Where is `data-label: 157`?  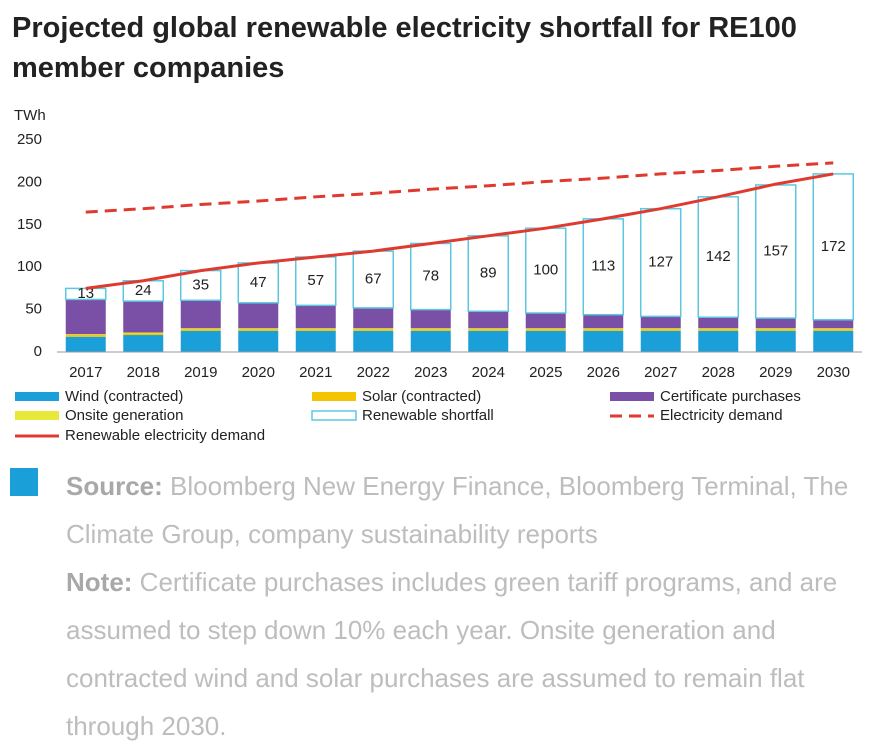 data-label: 157 is located at coordinates (775, 250).